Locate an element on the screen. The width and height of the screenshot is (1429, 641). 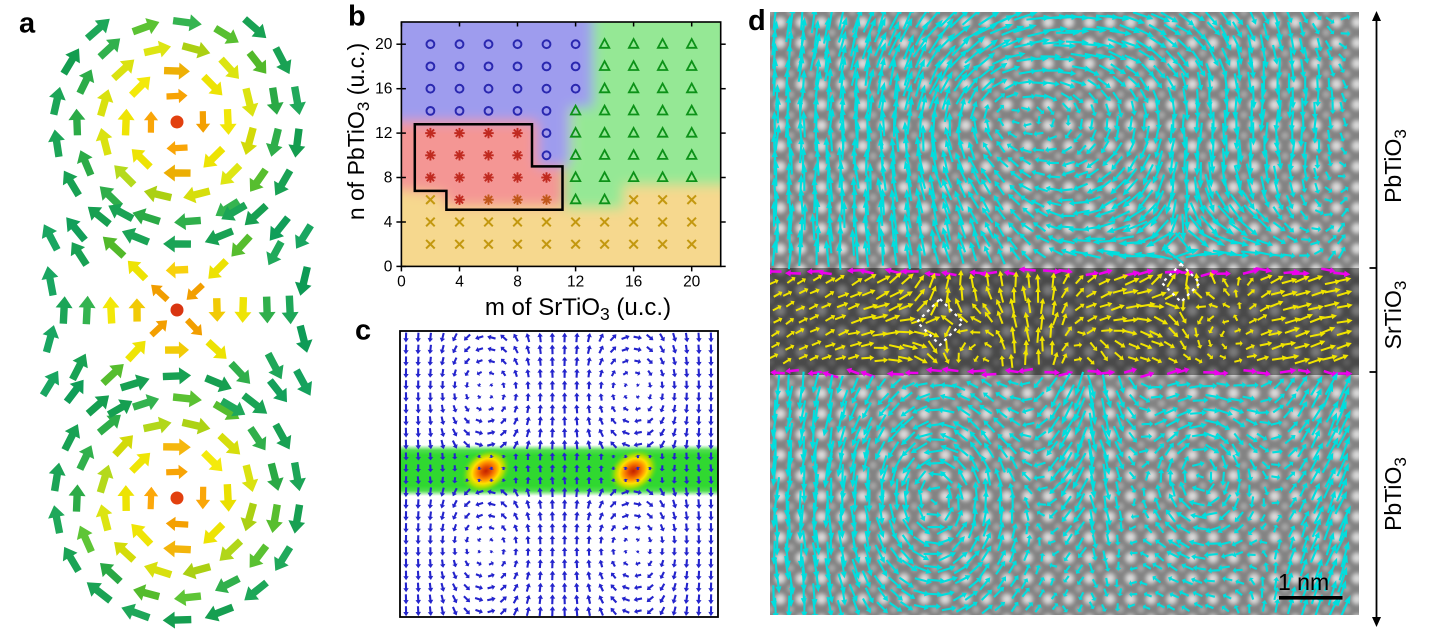
svg-text: d is located at coordinates (757, 21).